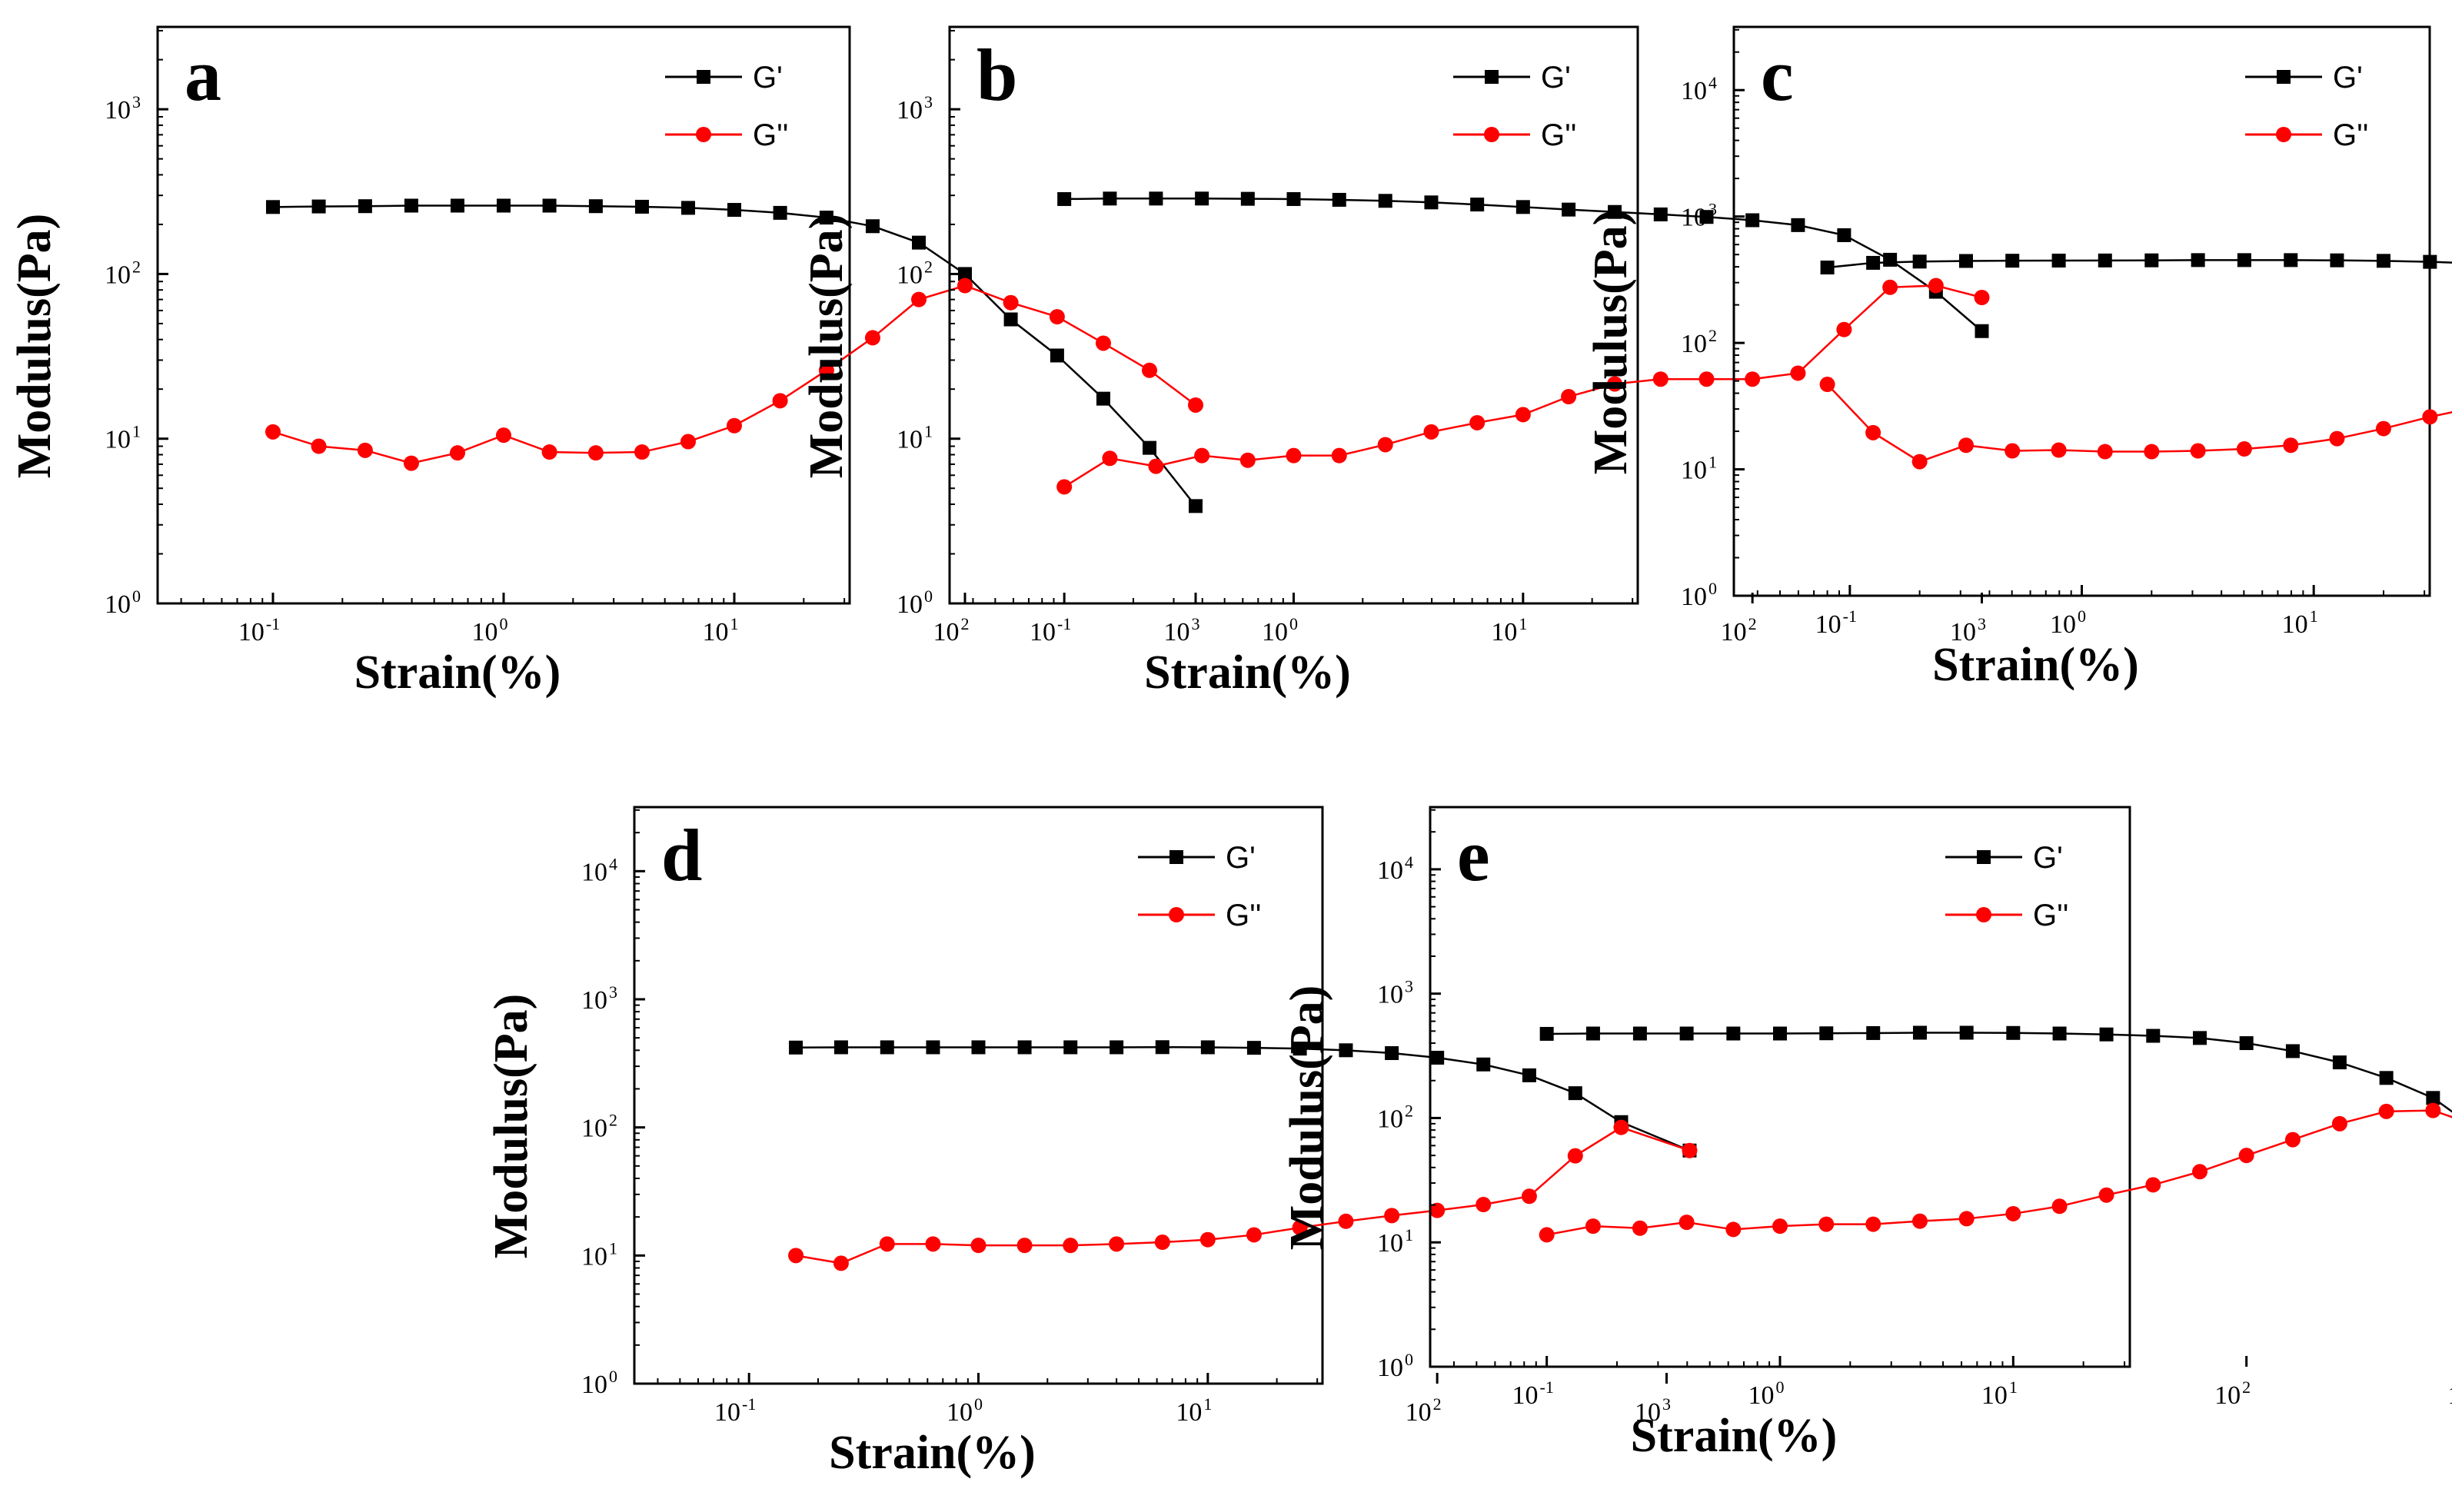 The height and width of the screenshot is (1512, 2452). What do you see at coordinates (932, 1453) in the screenshot?
I see `x-axis-title: Strain(%)` at bounding box center [932, 1453].